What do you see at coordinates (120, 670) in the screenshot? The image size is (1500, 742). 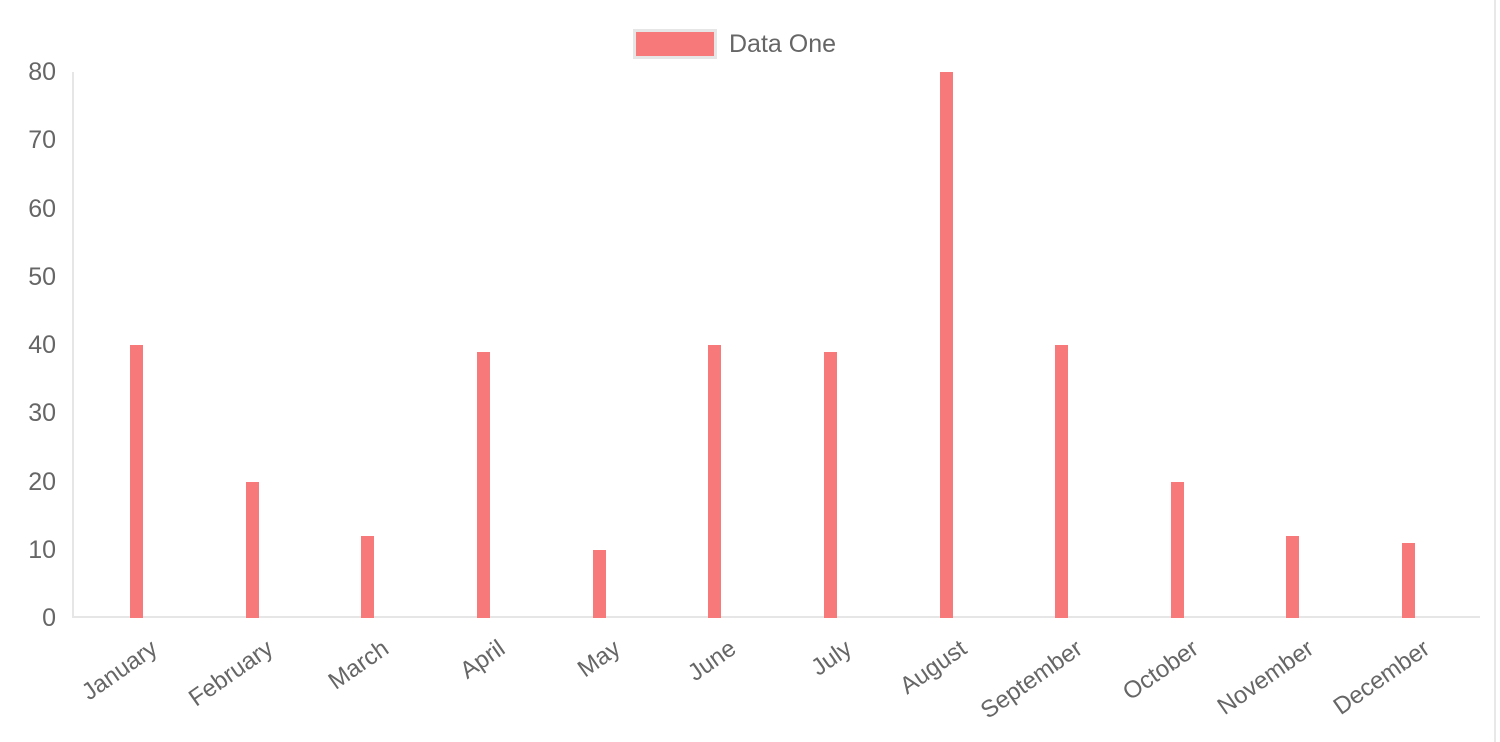 I see `x-axis-label-january: January` at bounding box center [120, 670].